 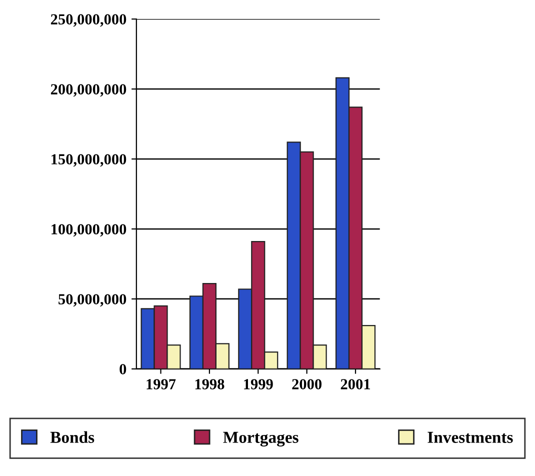 I want to click on legend-label: Mortgages, so click(x=260, y=439).